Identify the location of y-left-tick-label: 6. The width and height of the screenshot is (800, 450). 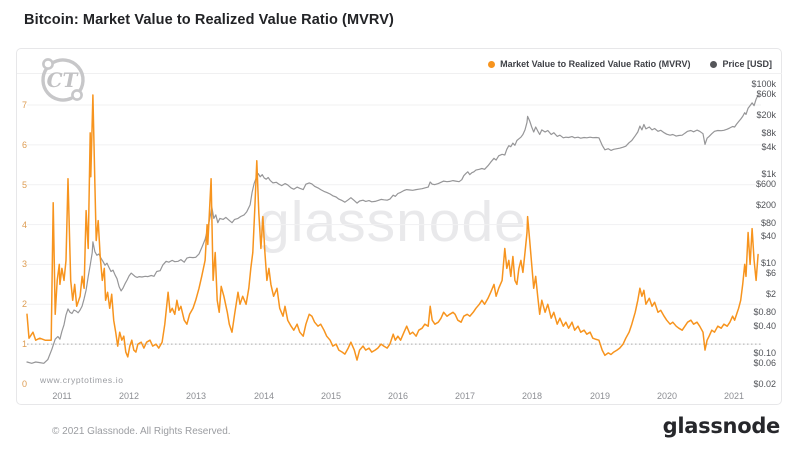
(24, 145).